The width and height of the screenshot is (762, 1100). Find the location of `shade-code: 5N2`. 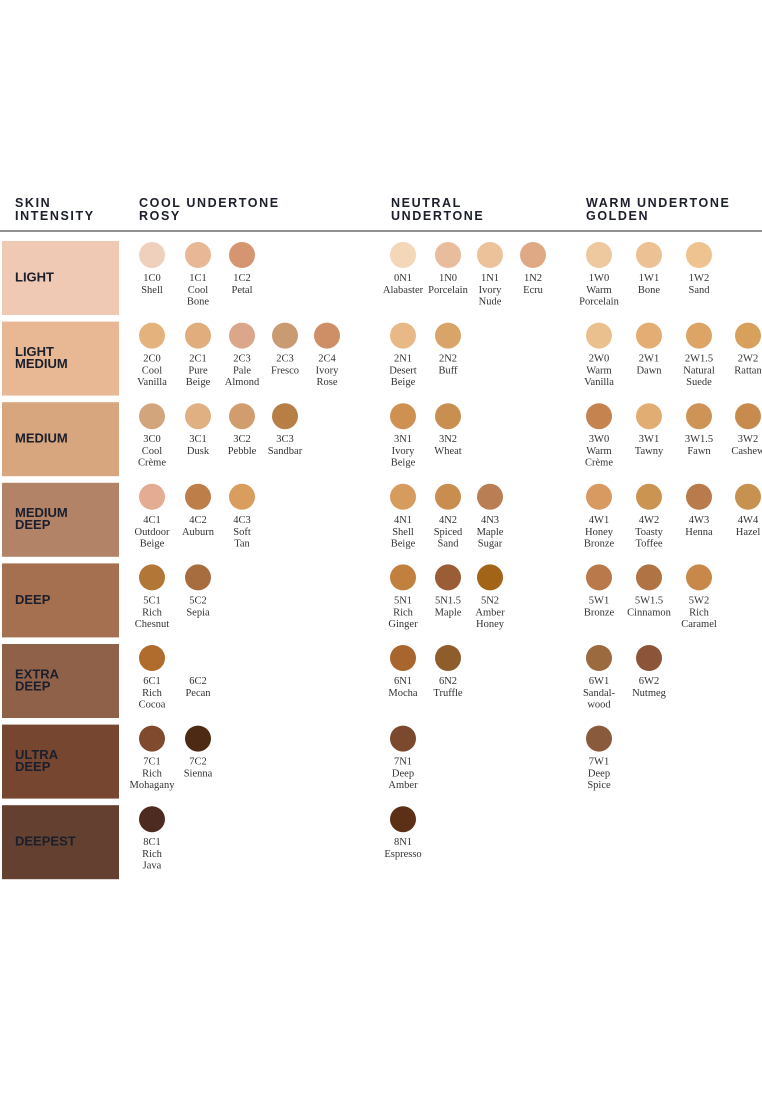

shade-code: 5N2 is located at coordinates (490, 600).